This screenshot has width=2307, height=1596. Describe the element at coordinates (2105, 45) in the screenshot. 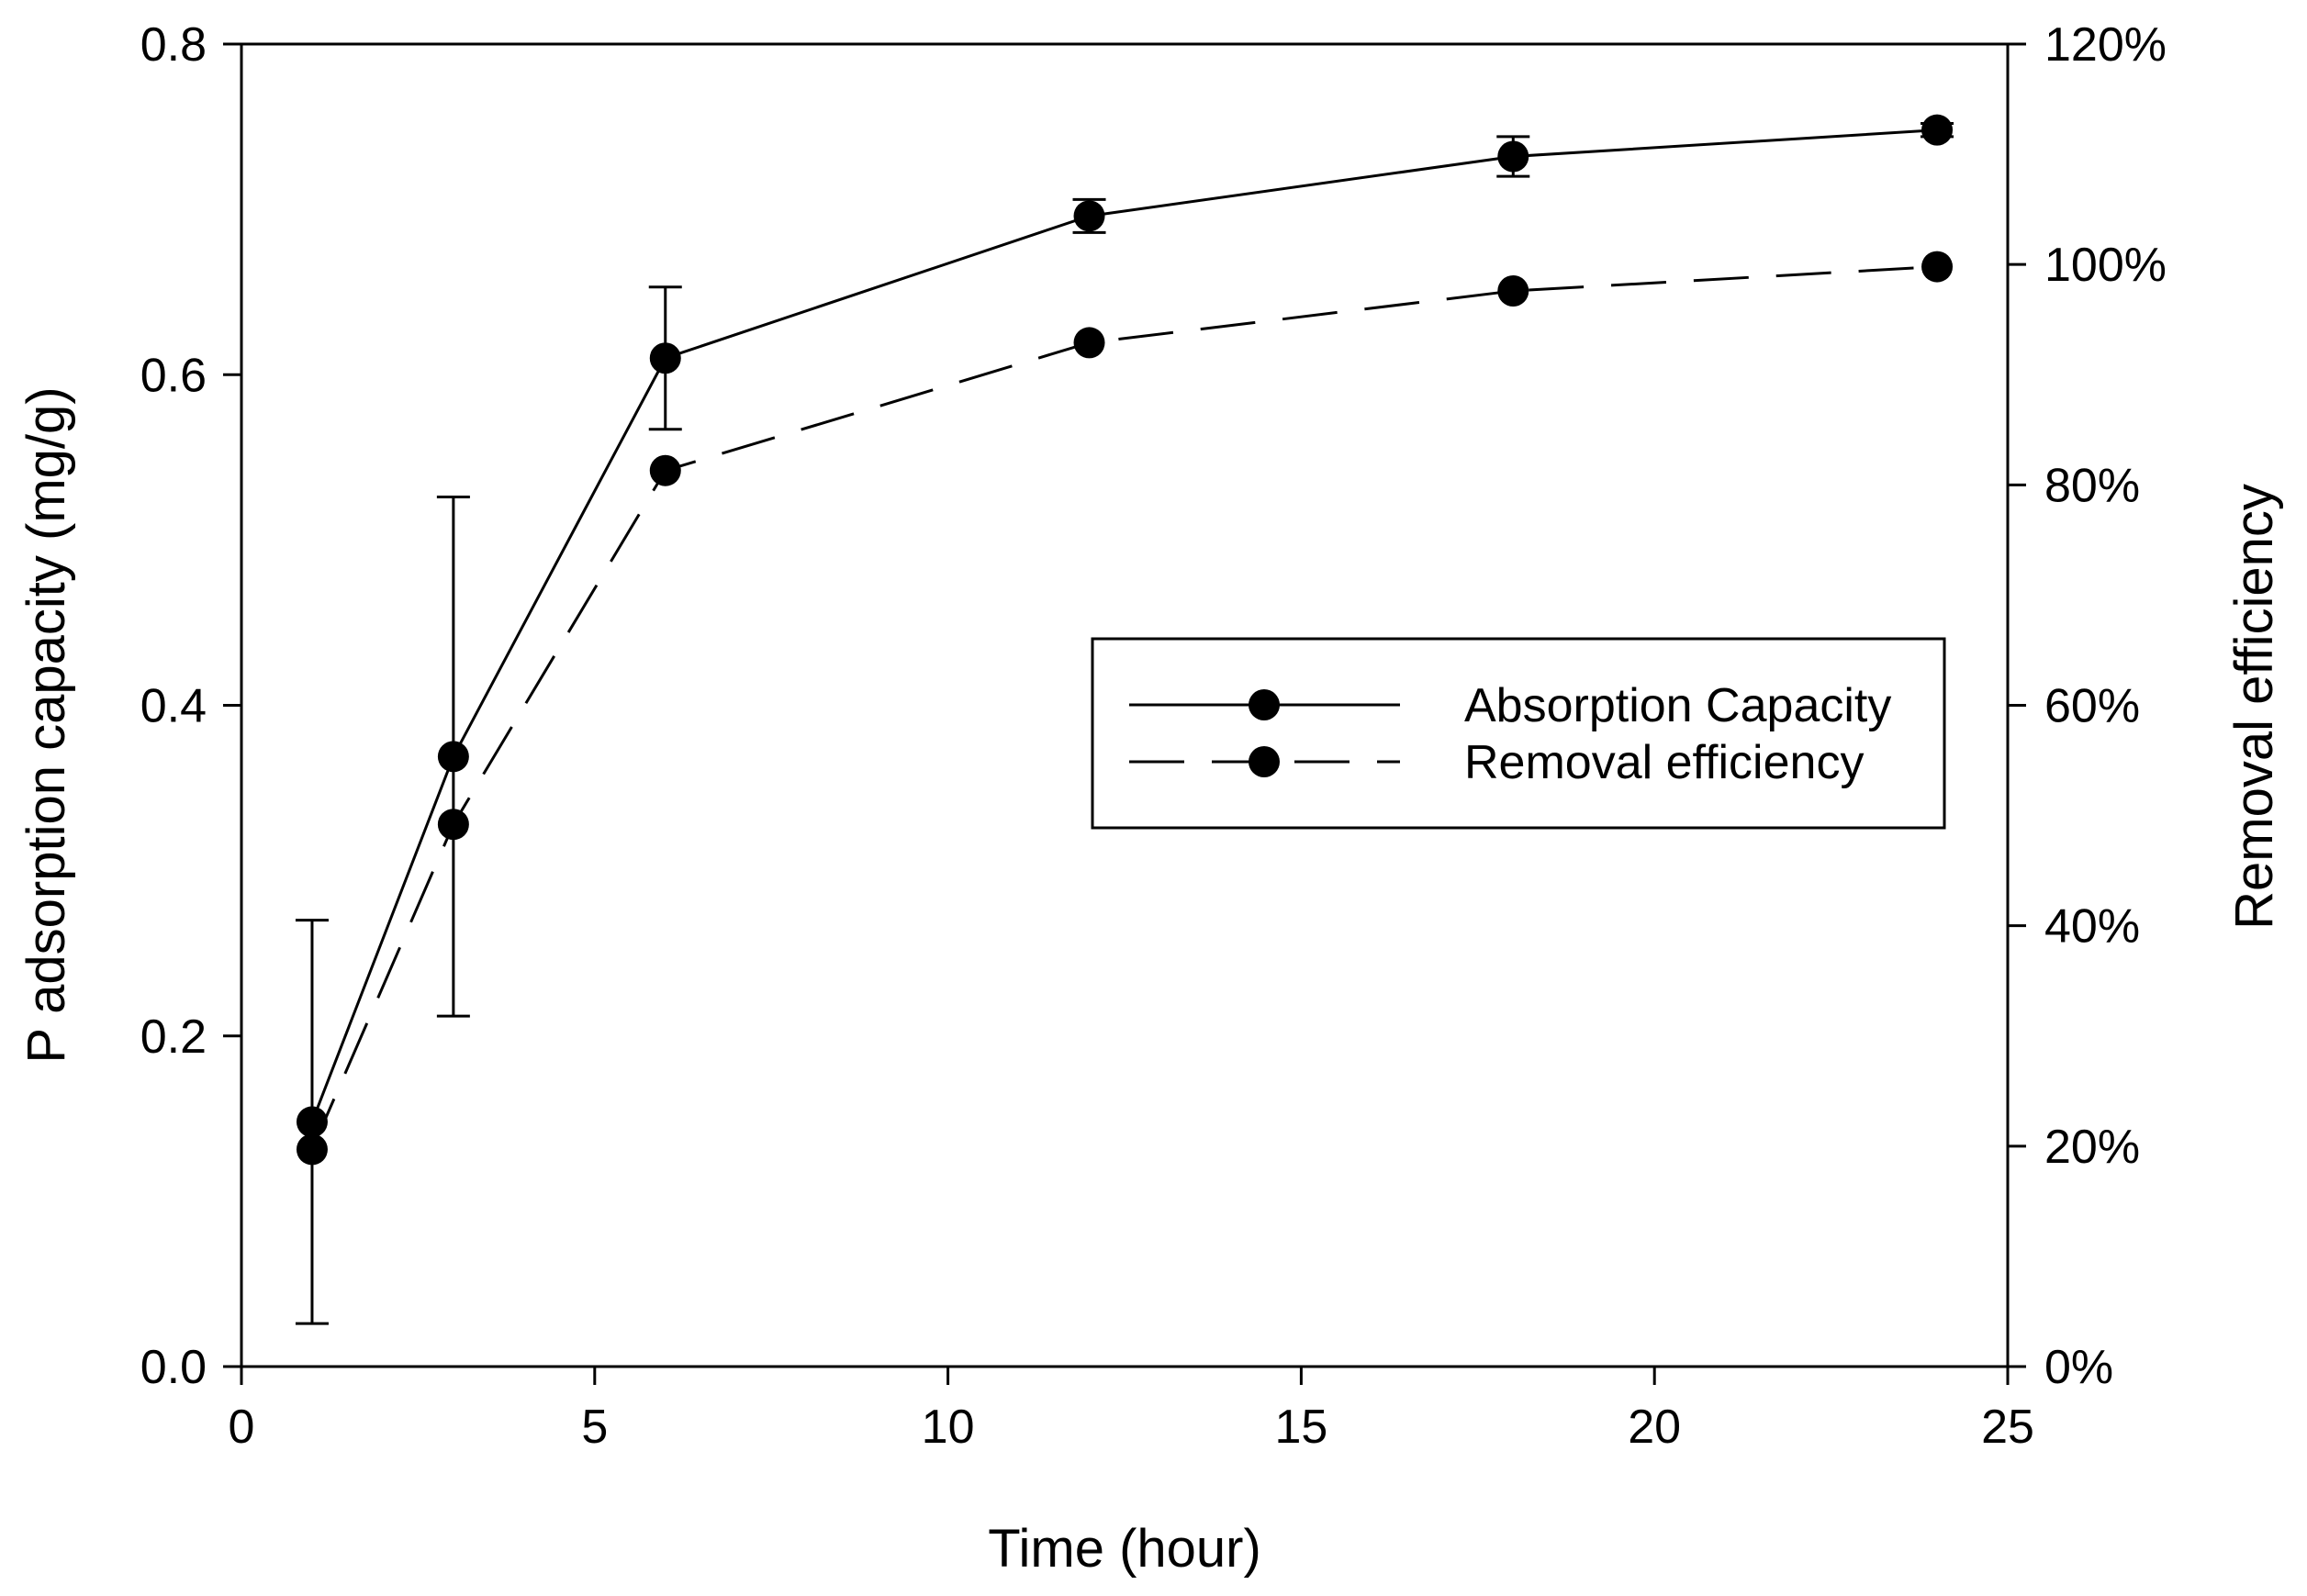

I see `y2-tick-label: 120%` at that location.